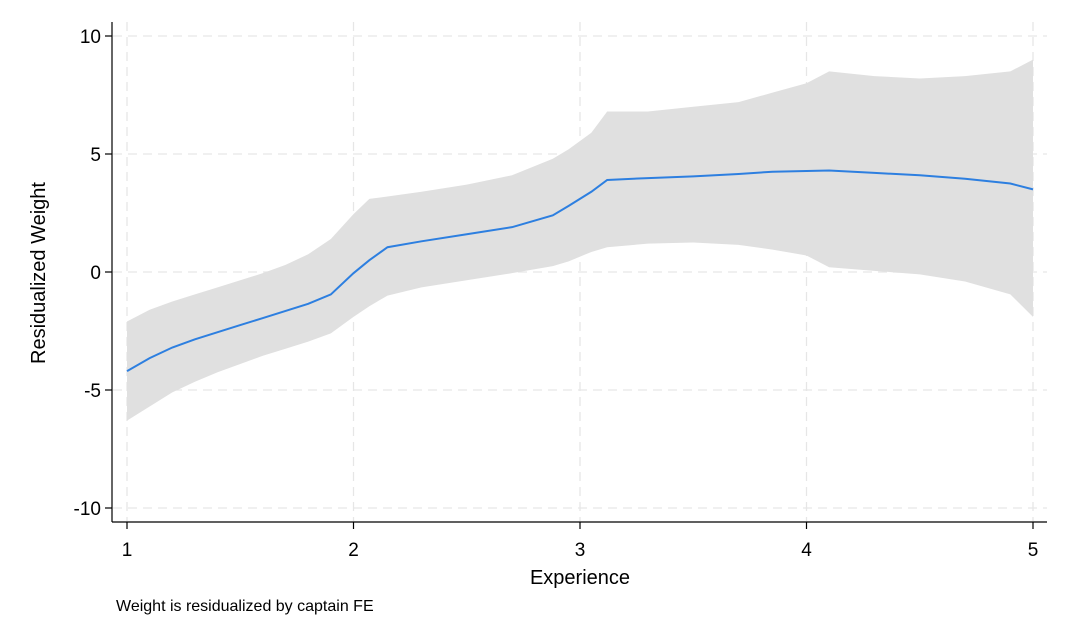  Describe the element at coordinates (806, 550) in the screenshot. I see `x-tick-label: 4` at that location.